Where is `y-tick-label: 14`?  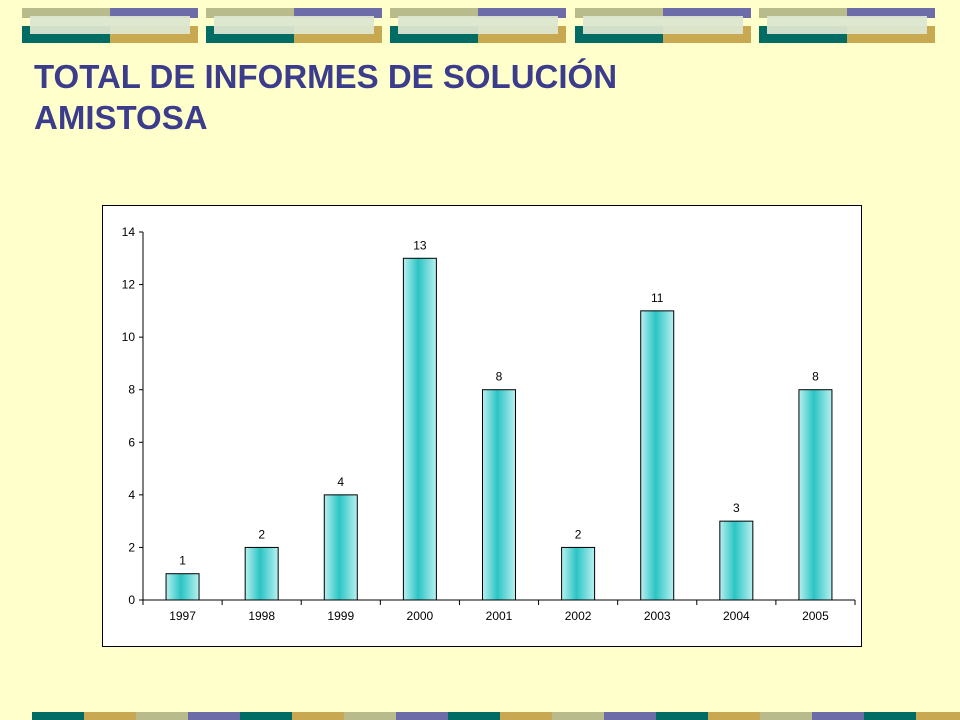 y-tick-label: 14 is located at coordinates (129, 232).